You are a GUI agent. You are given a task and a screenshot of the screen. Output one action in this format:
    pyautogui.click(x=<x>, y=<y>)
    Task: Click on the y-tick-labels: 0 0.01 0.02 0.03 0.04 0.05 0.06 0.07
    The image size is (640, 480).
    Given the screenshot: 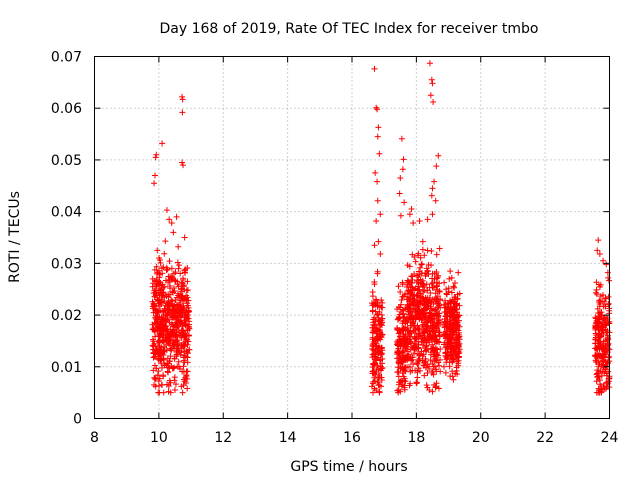 What is the action you would take?
    pyautogui.click(x=66, y=239)
    